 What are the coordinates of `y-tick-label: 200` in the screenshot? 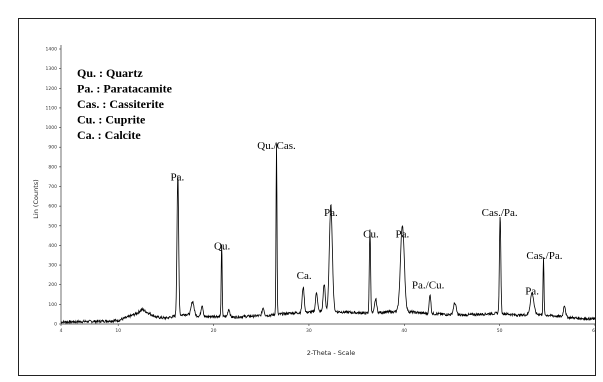 It's located at (52, 285).